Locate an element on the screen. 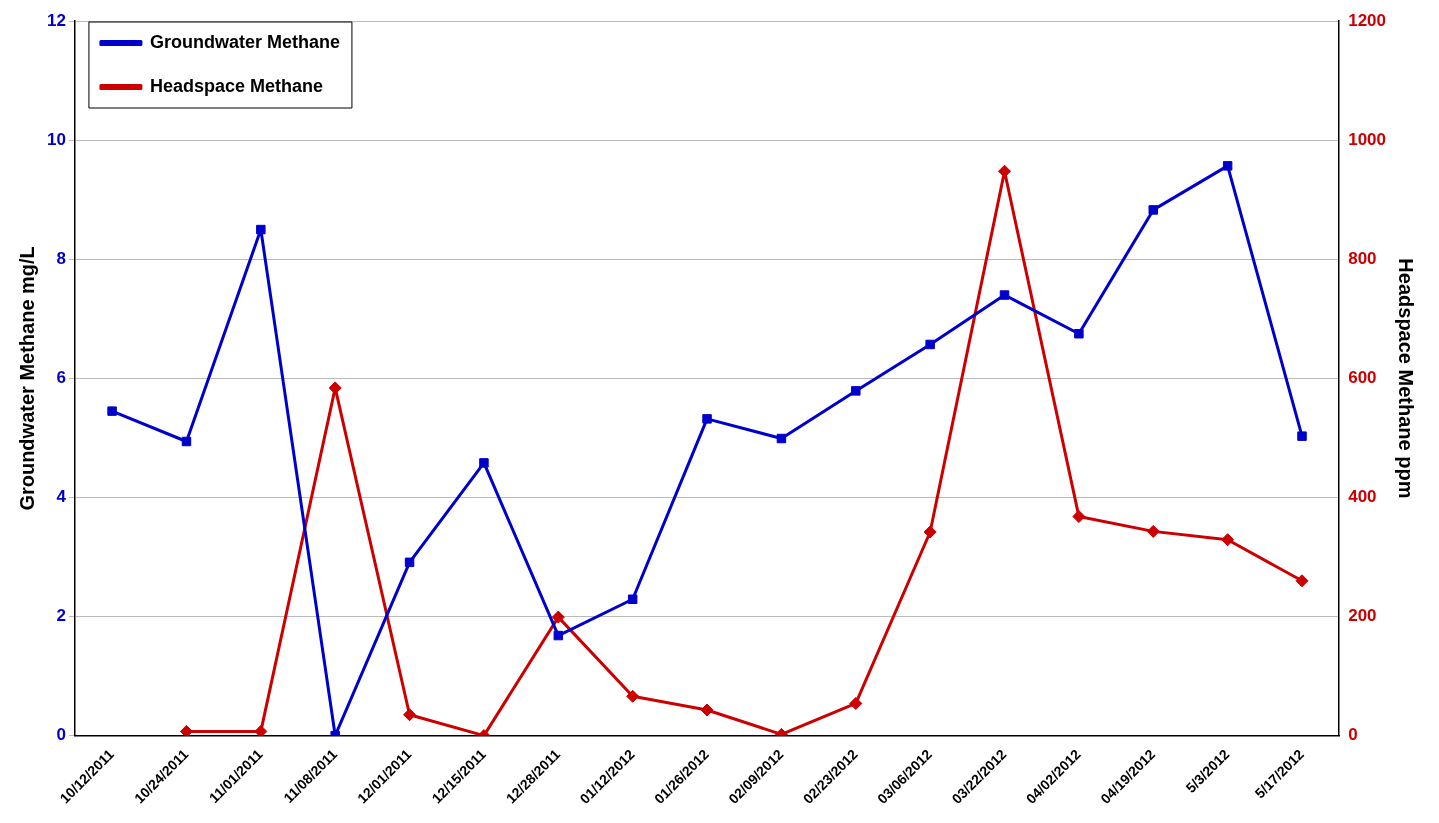  y2-tick-label: 200 is located at coordinates (1362, 616).